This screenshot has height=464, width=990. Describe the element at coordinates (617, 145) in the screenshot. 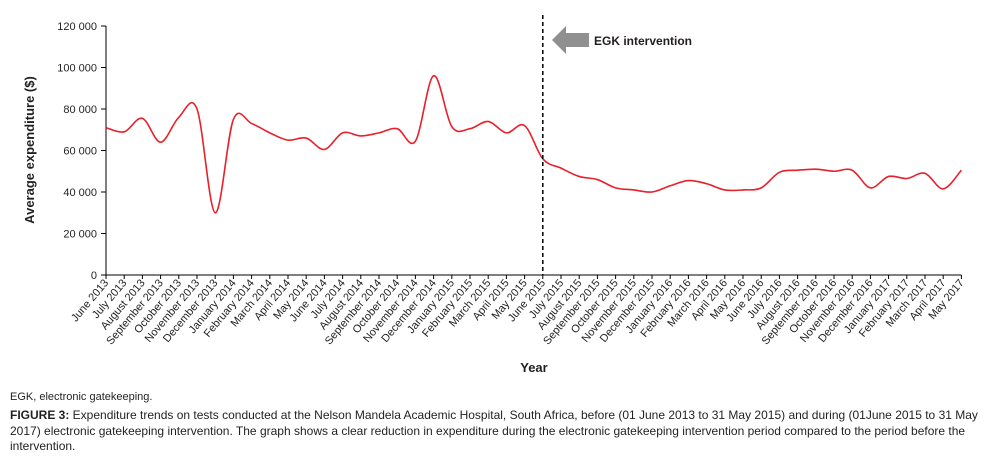

I see `annotation-layer: EGK intervention` at that location.